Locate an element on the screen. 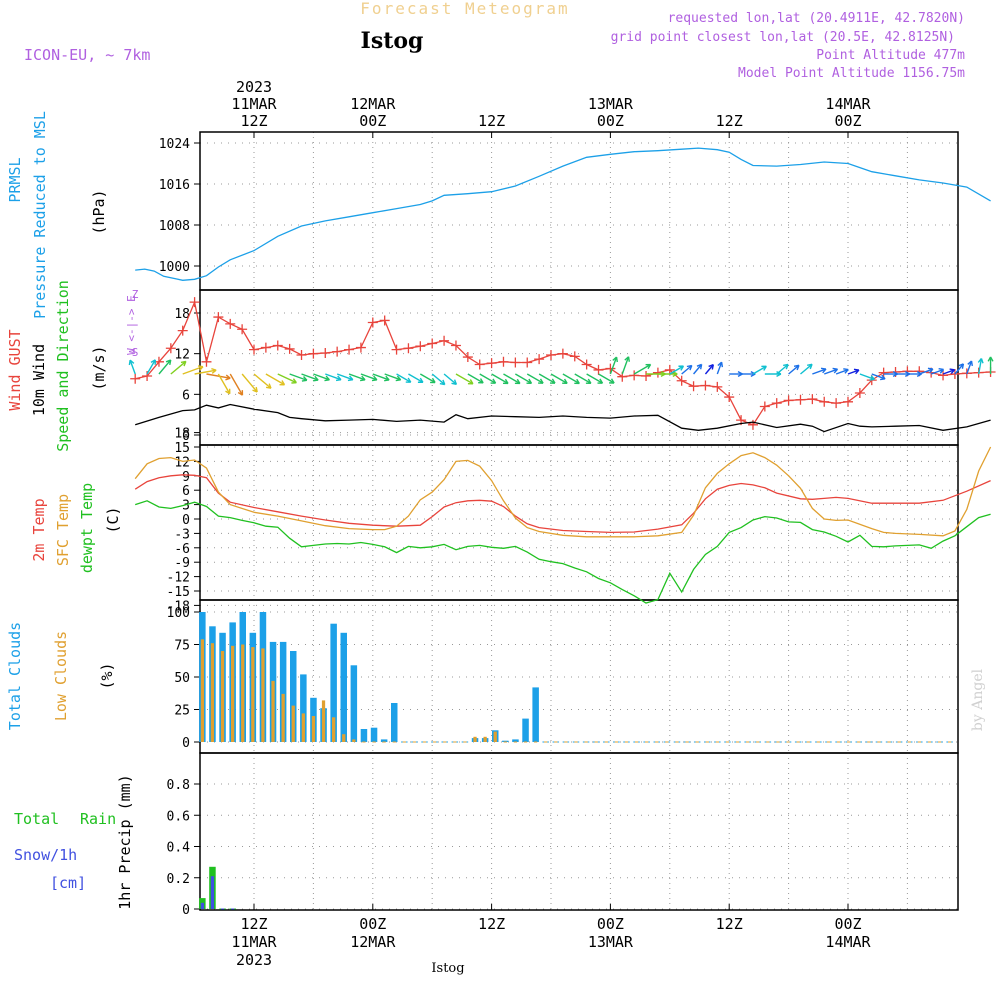 This screenshot has width=1000, height=1000. time-label-bottom: 00Z is located at coordinates (372, 924).